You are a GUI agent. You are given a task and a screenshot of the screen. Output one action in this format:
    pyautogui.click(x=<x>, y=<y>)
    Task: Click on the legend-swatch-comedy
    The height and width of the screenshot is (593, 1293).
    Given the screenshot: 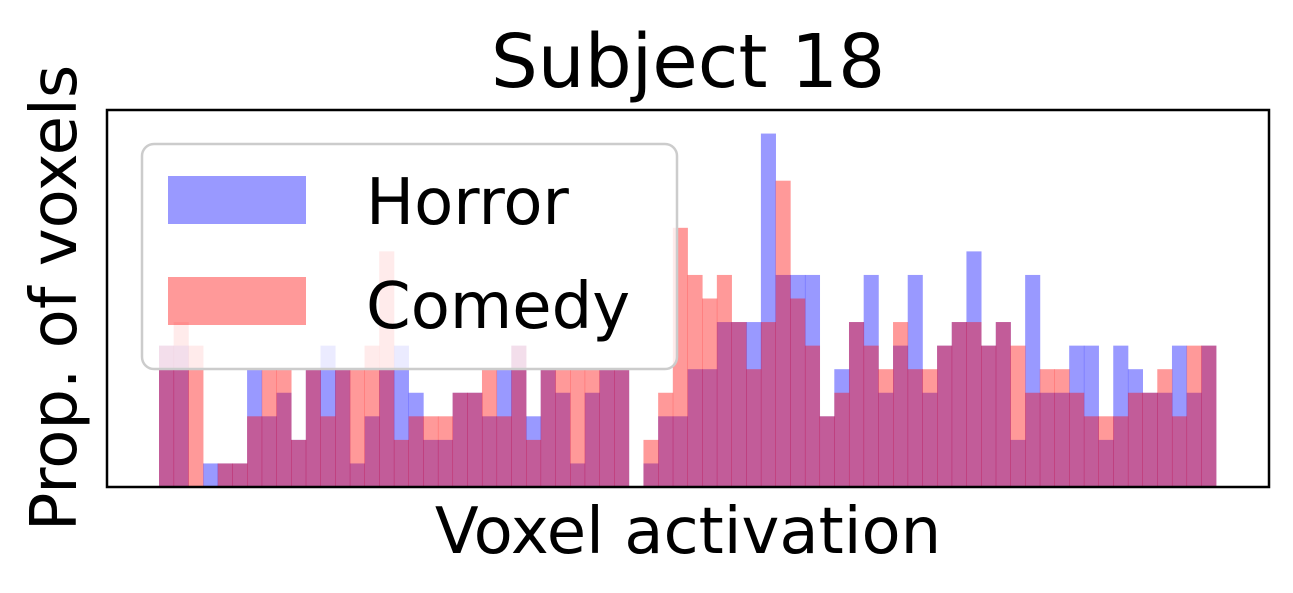 What is the action you would take?
    pyautogui.click(x=237, y=301)
    